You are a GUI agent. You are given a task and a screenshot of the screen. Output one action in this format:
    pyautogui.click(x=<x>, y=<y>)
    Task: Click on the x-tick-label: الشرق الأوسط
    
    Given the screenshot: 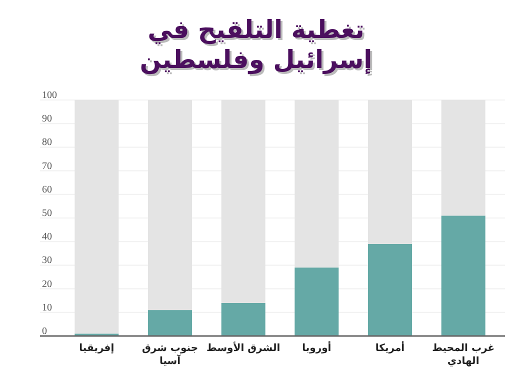 What is the action you would take?
    pyautogui.click(x=243, y=347)
    